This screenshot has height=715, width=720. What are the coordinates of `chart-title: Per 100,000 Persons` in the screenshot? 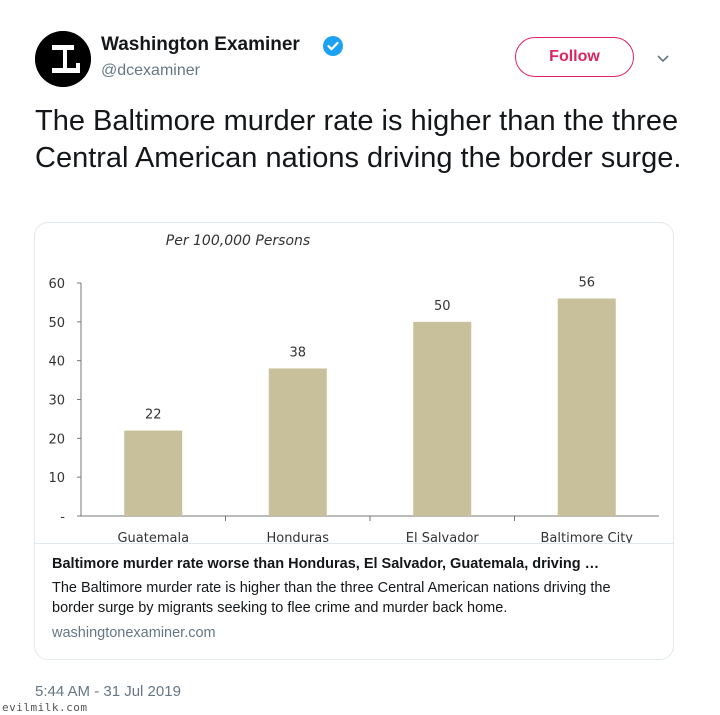 It's located at (238, 241).